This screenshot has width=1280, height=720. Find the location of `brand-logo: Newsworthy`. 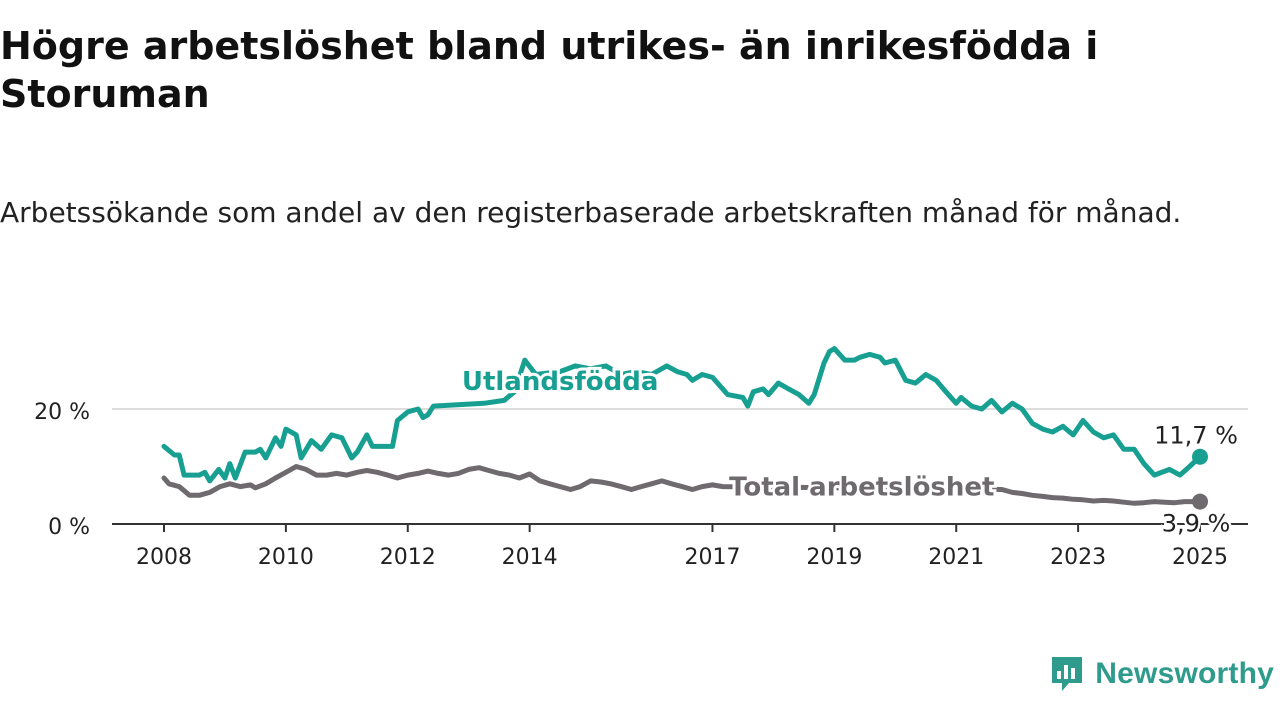

brand-logo: Newsworthy is located at coordinates (1161, 674).